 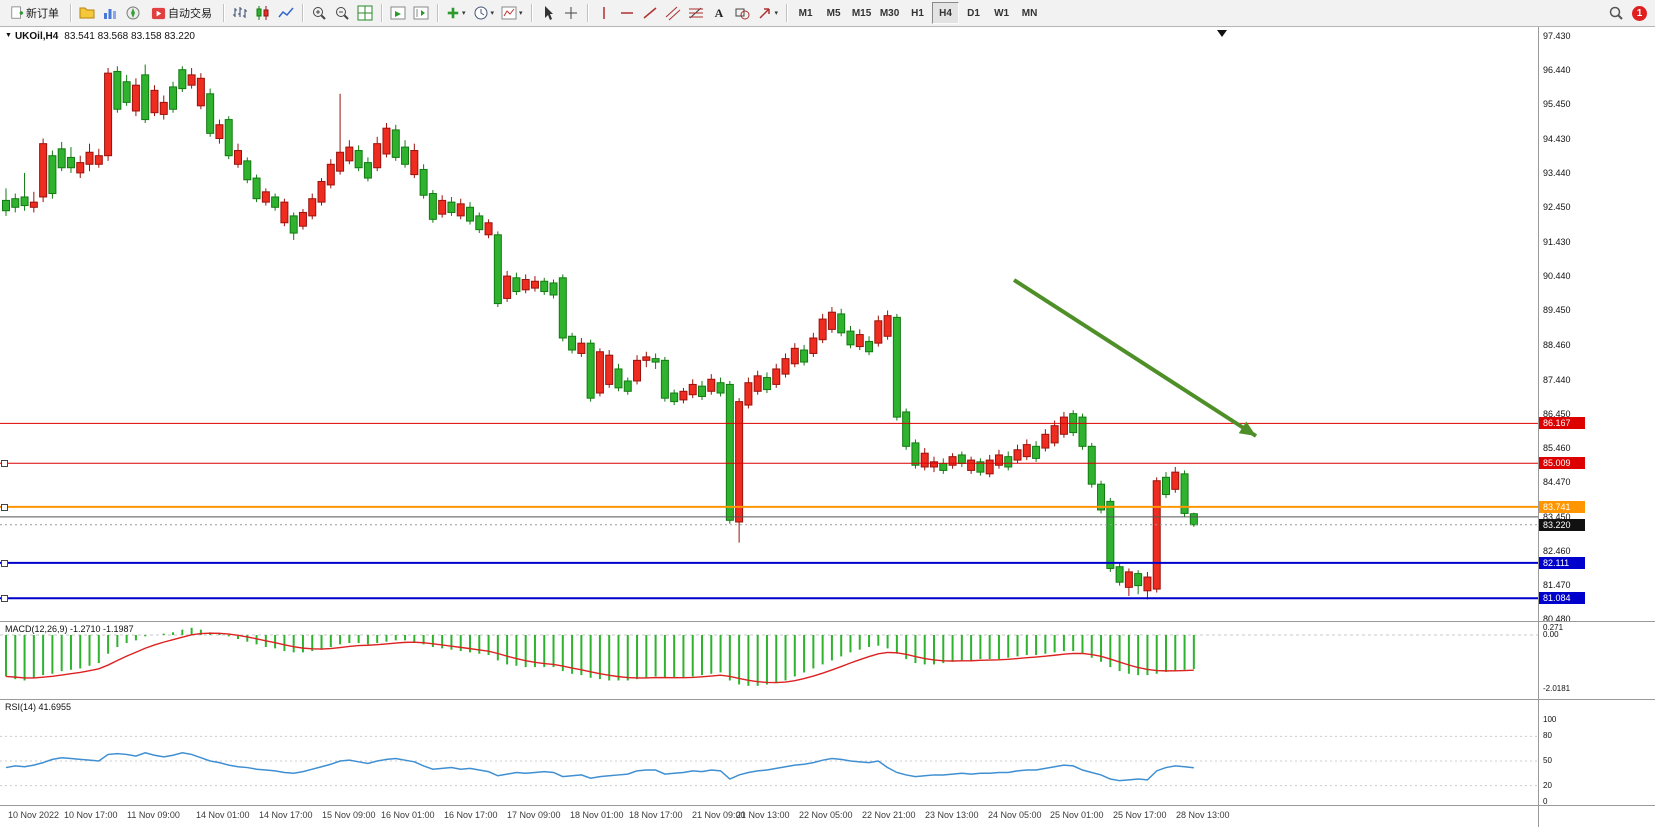 I want to click on chart-dropdown-icon: ▼, so click(x=8, y=35).